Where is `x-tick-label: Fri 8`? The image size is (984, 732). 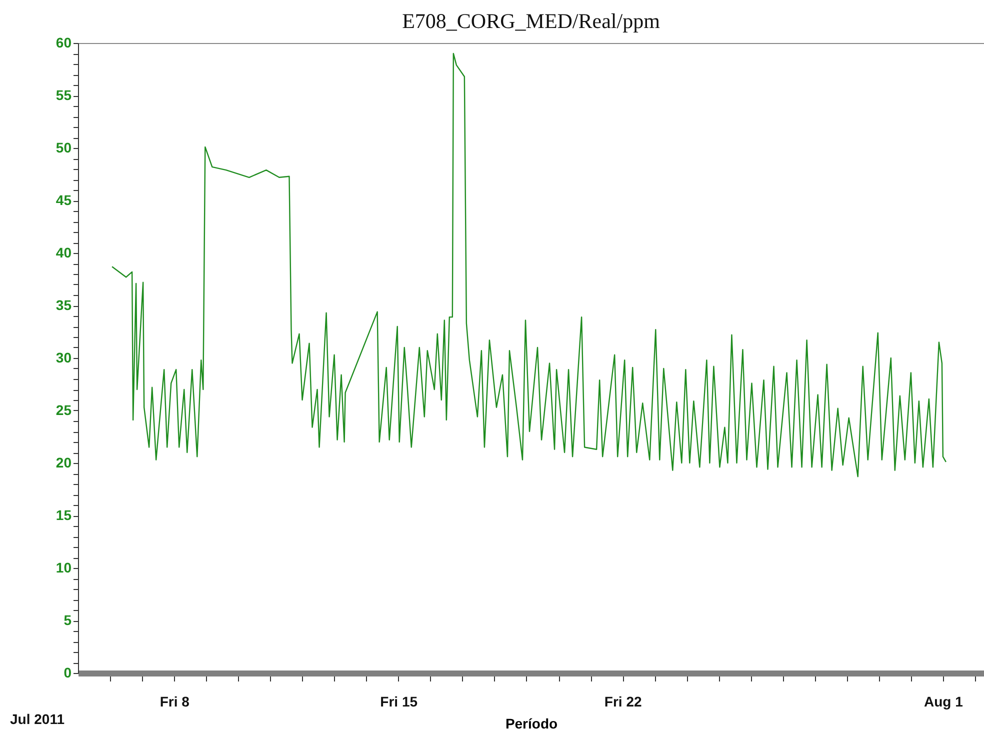 x-tick-label: Fri 8 is located at coordinates (175, 702).